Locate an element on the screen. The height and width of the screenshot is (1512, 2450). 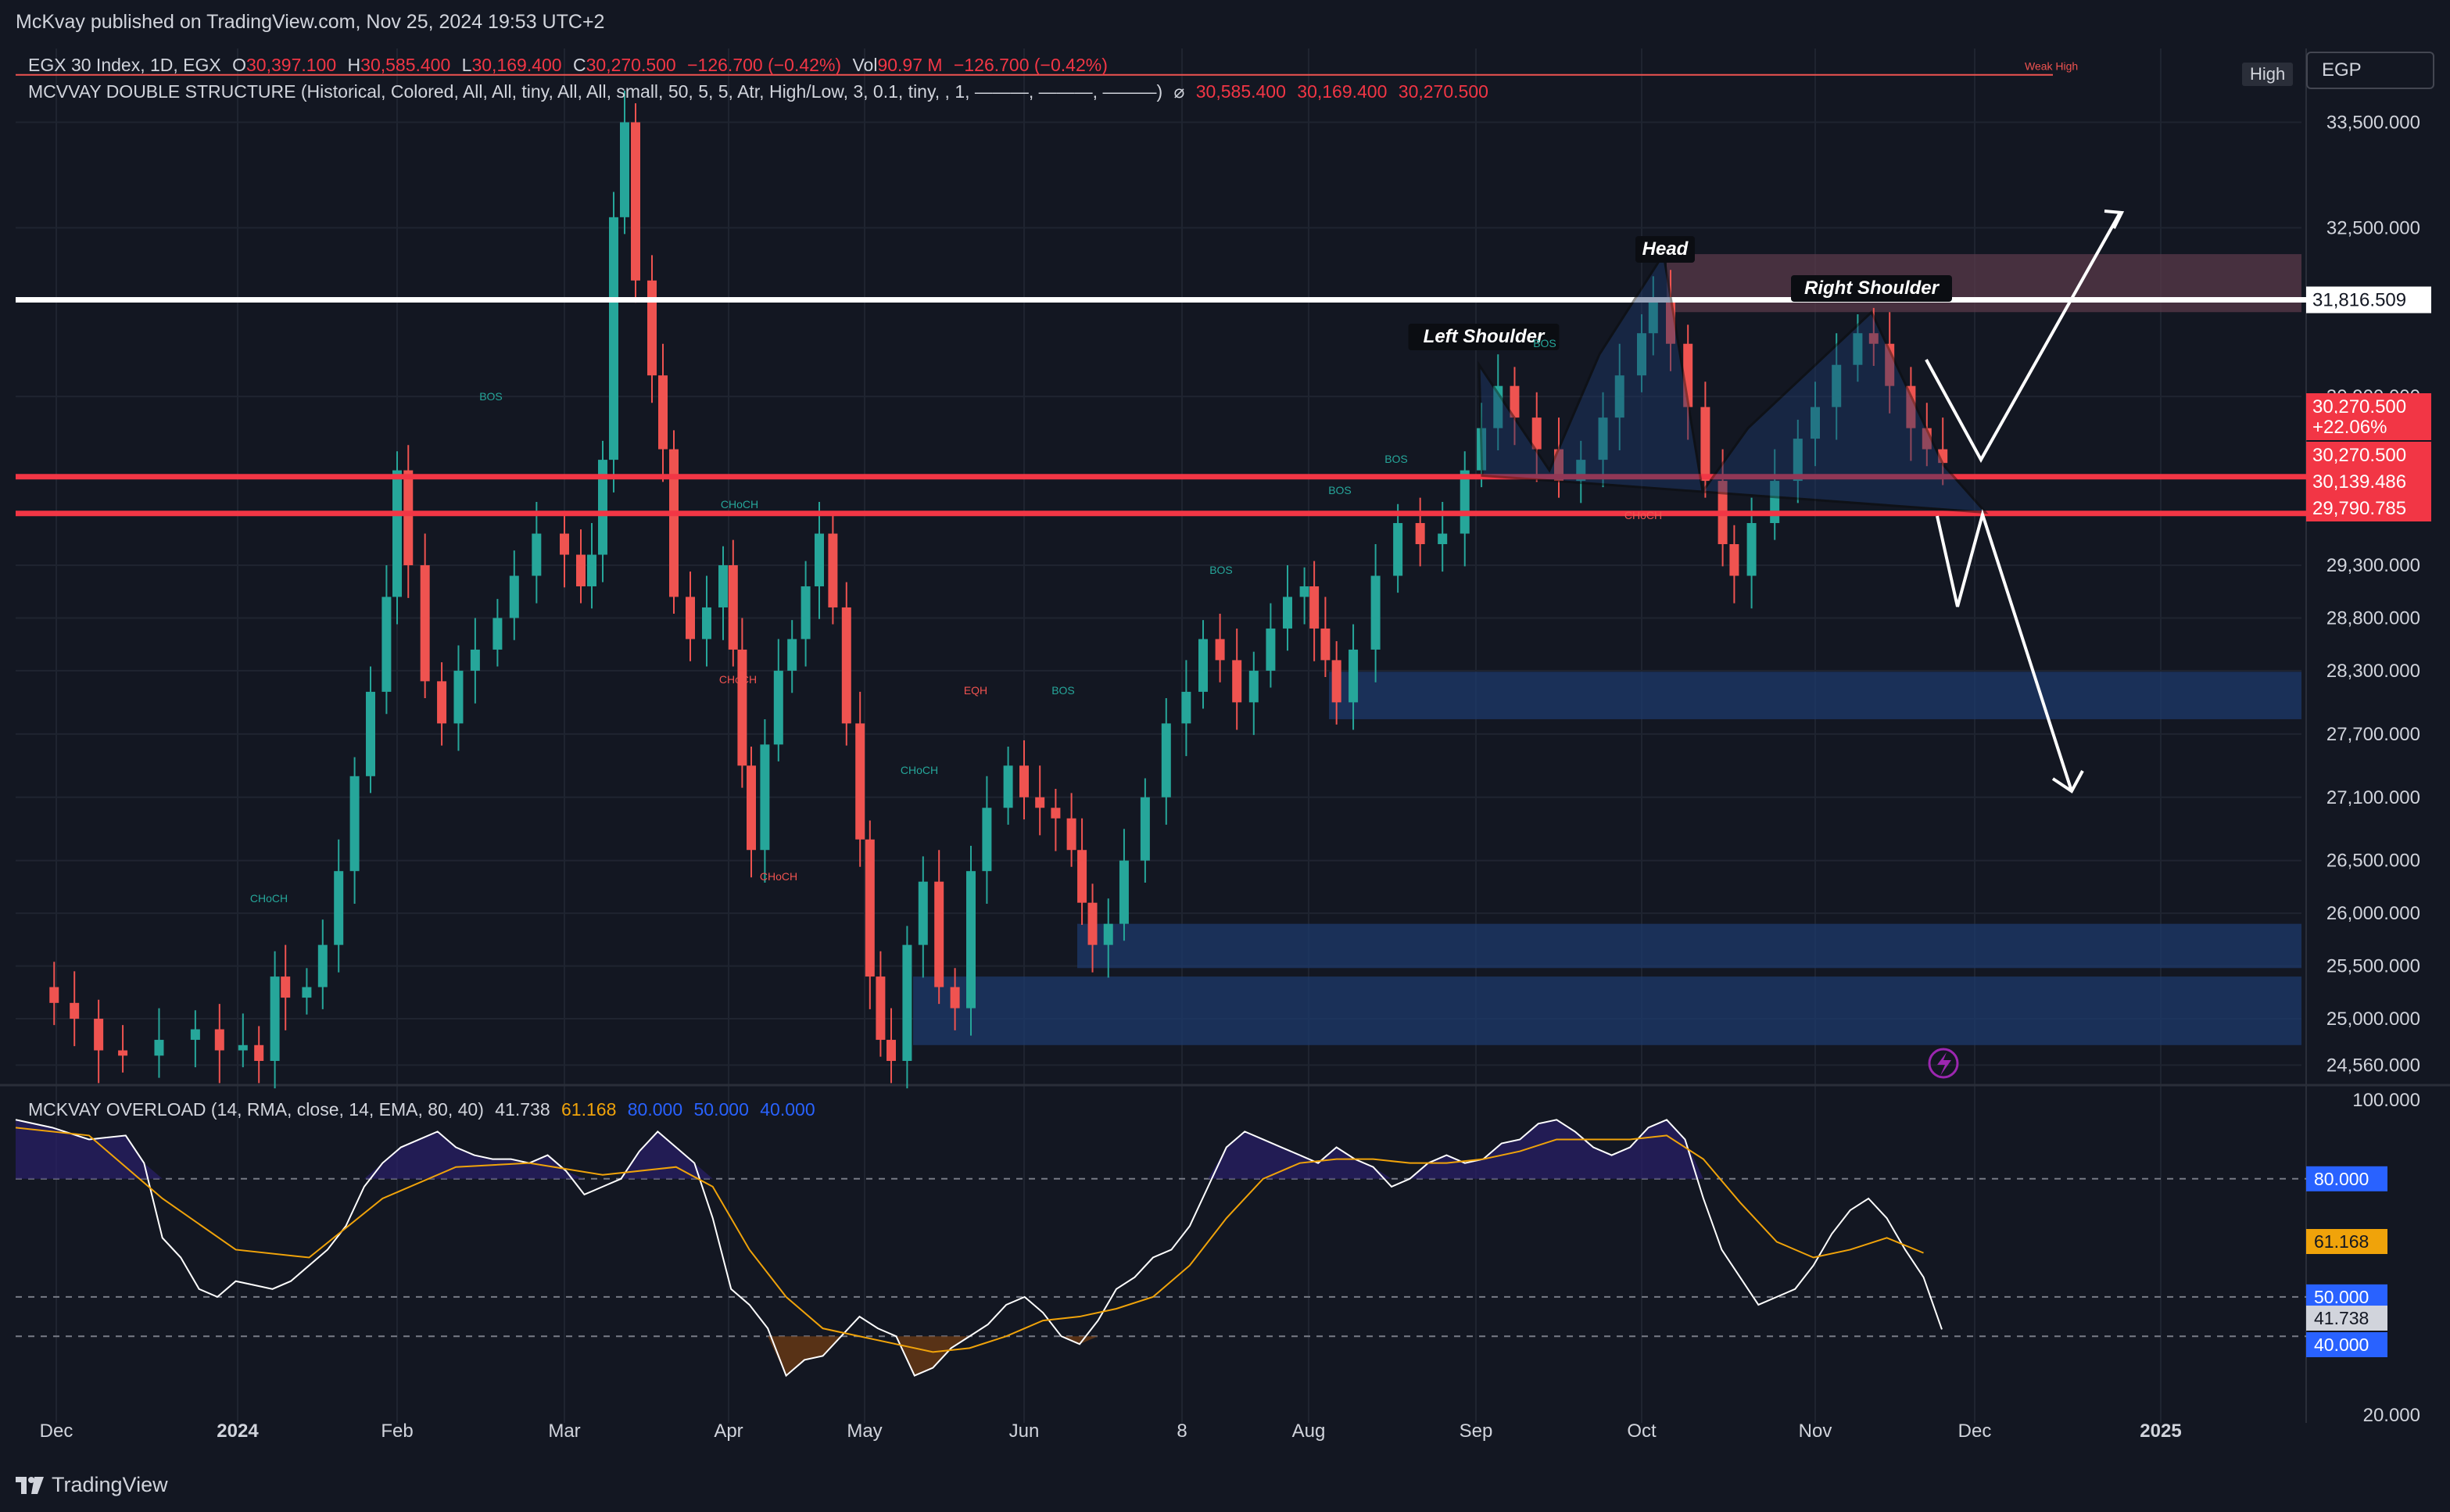
x-tick-label: 2025 is located at coordinates (2160, 1431).